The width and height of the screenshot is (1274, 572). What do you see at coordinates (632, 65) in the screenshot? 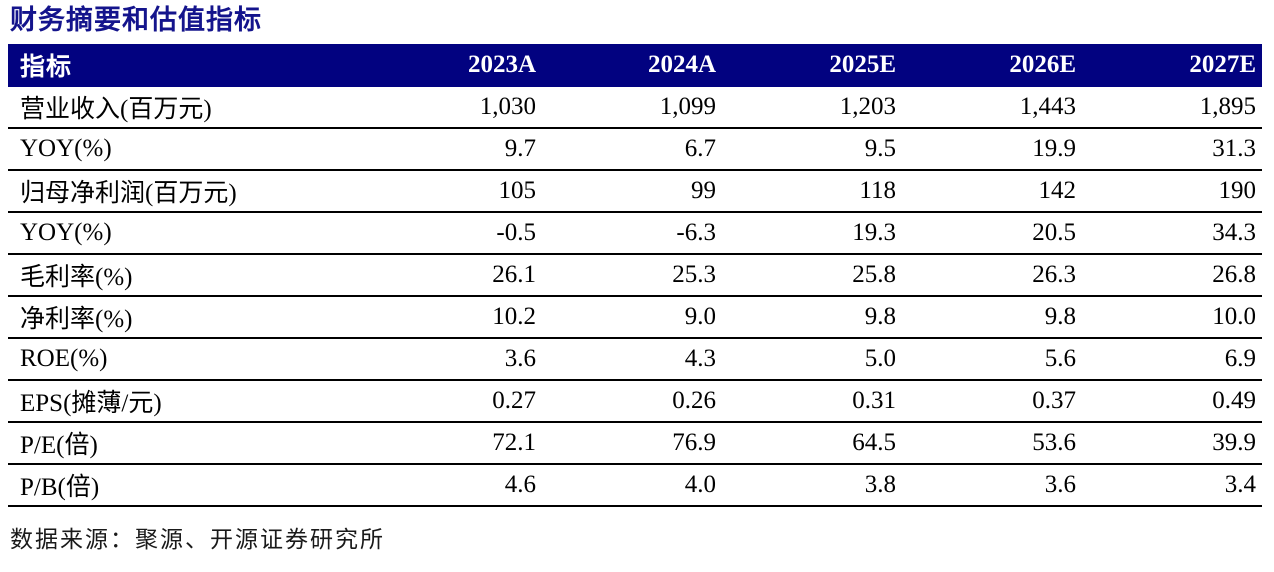
I see `header-cell-2024a: 2024A` at bounding box center [632, 65].